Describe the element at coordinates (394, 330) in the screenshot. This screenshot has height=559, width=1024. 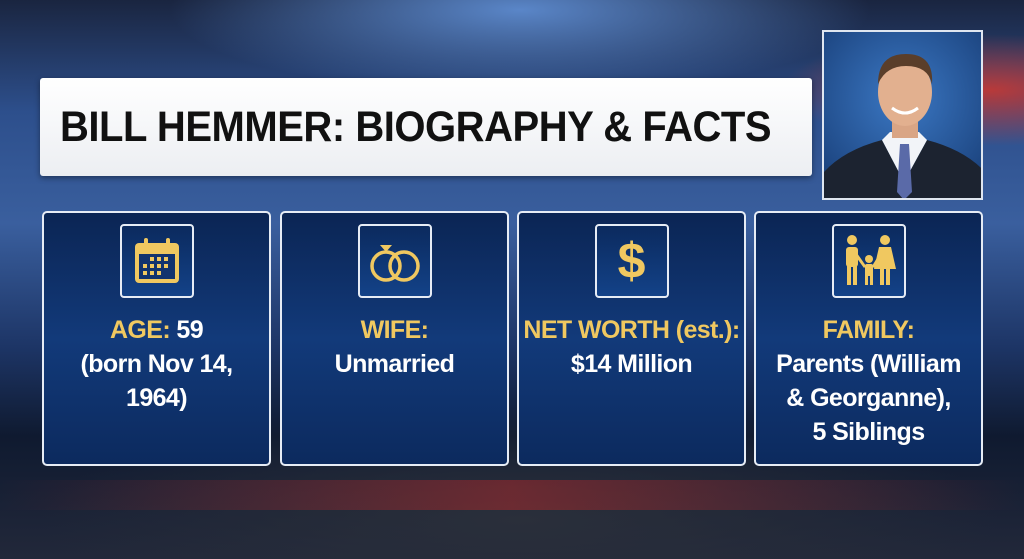
I see `card-label: WIFE:` at that location.